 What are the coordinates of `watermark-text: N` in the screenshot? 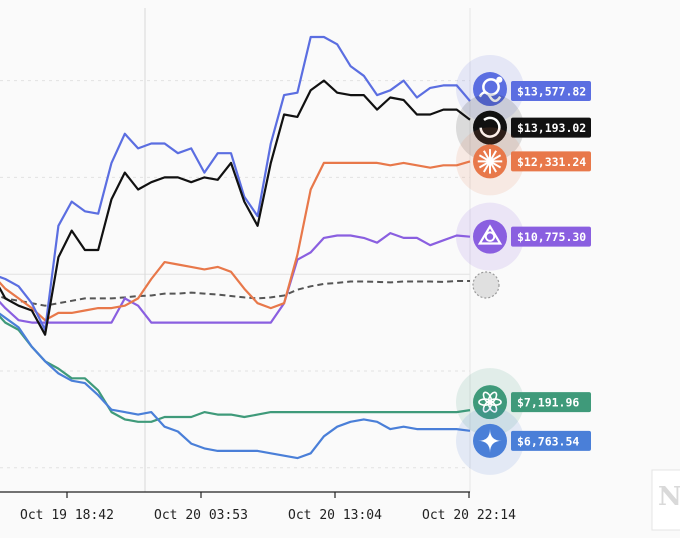 It's located at (669, 497).